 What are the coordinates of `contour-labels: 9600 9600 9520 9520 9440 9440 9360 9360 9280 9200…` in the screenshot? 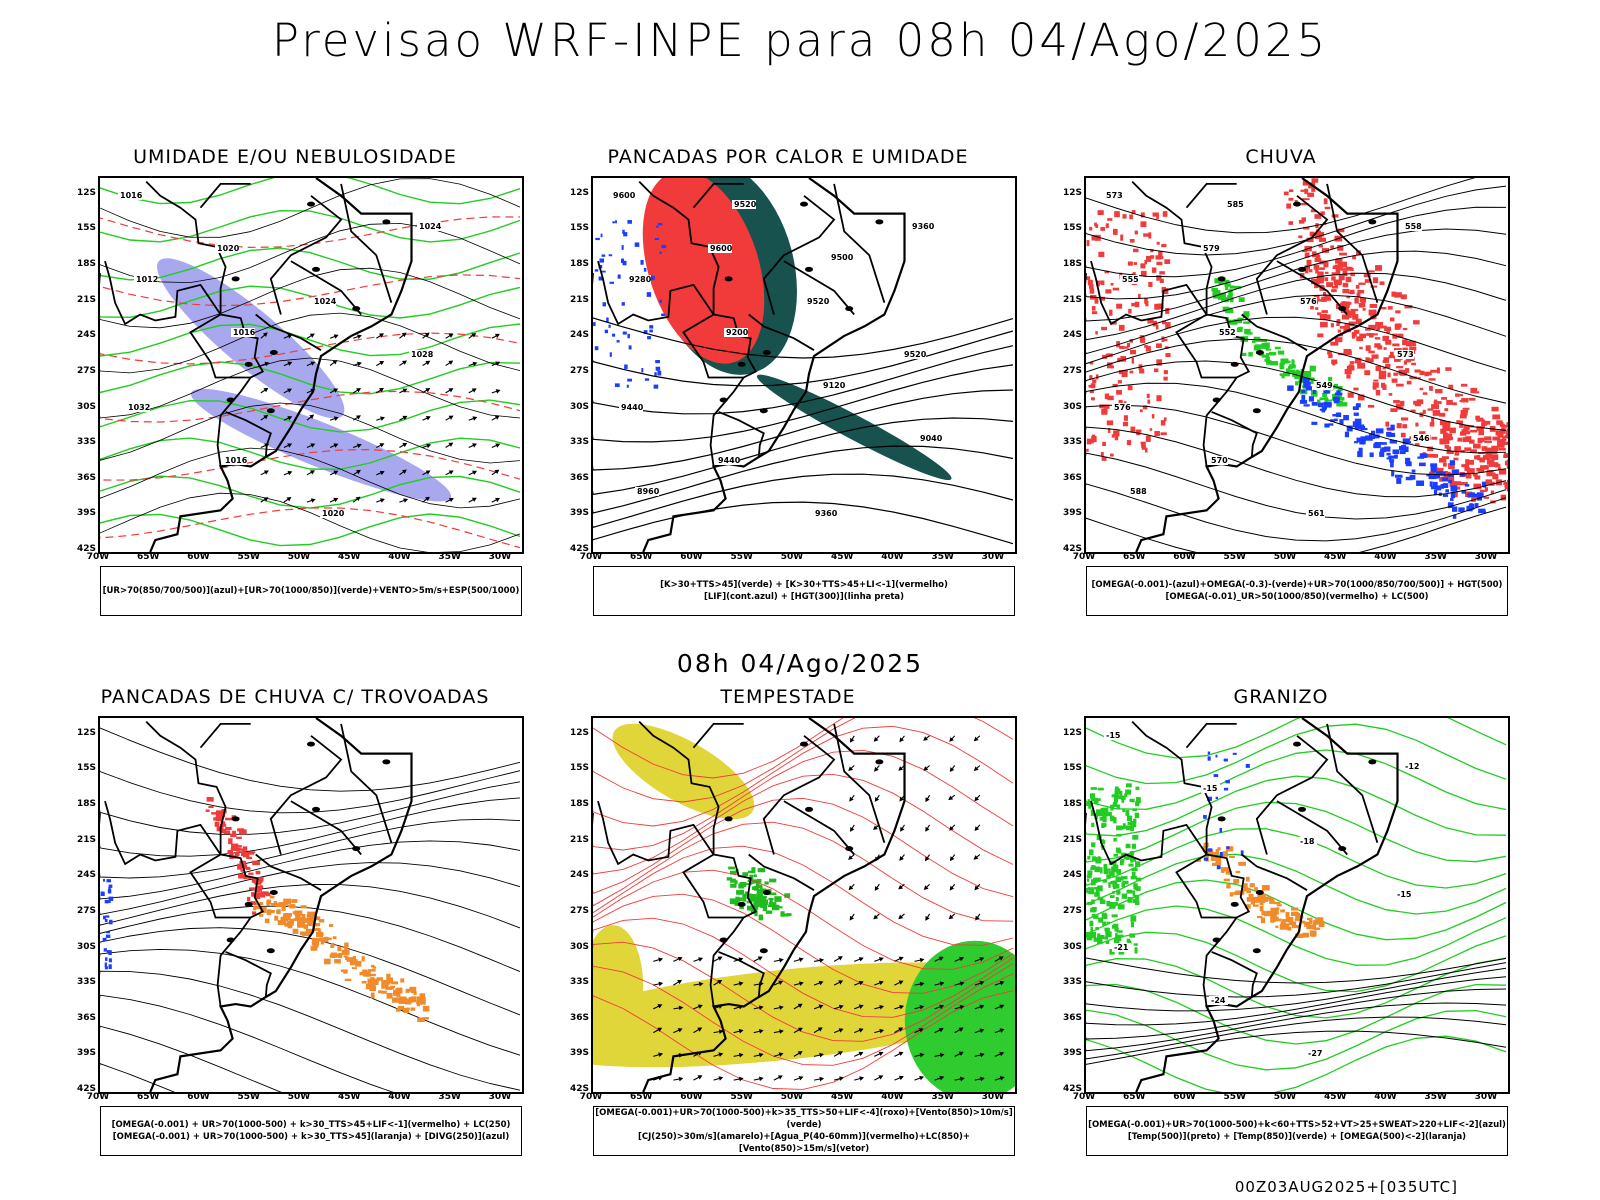 It's located at (777, 354).